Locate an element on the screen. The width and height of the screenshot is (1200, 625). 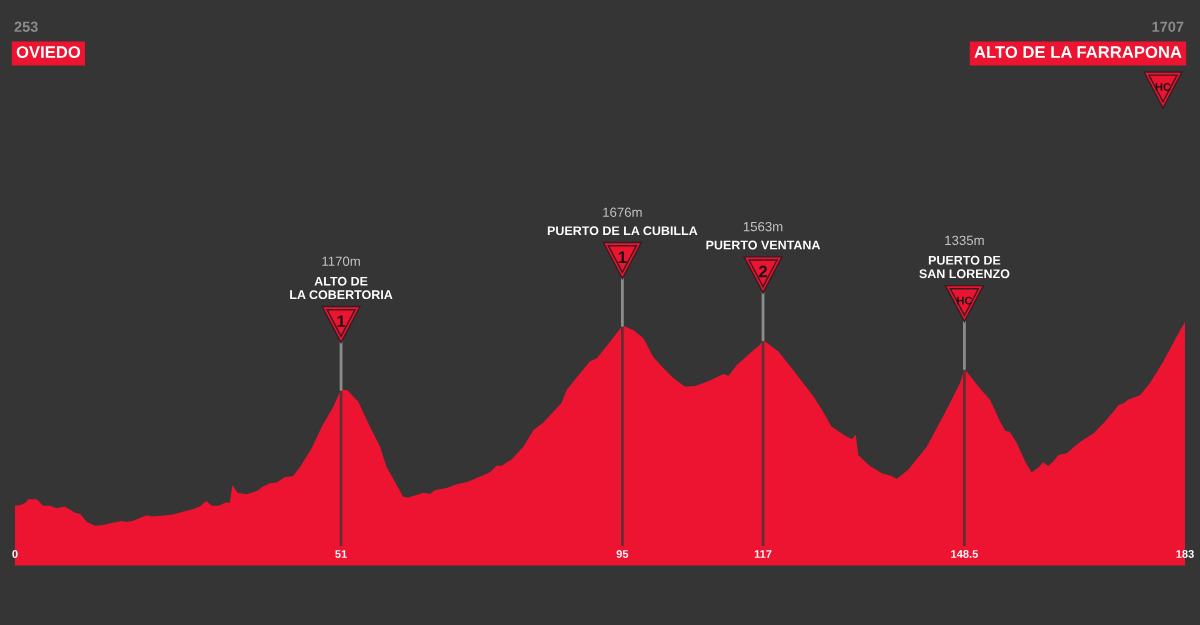
text: PUERTO DE SAN LORENZO is located at coordinates (964, 267).